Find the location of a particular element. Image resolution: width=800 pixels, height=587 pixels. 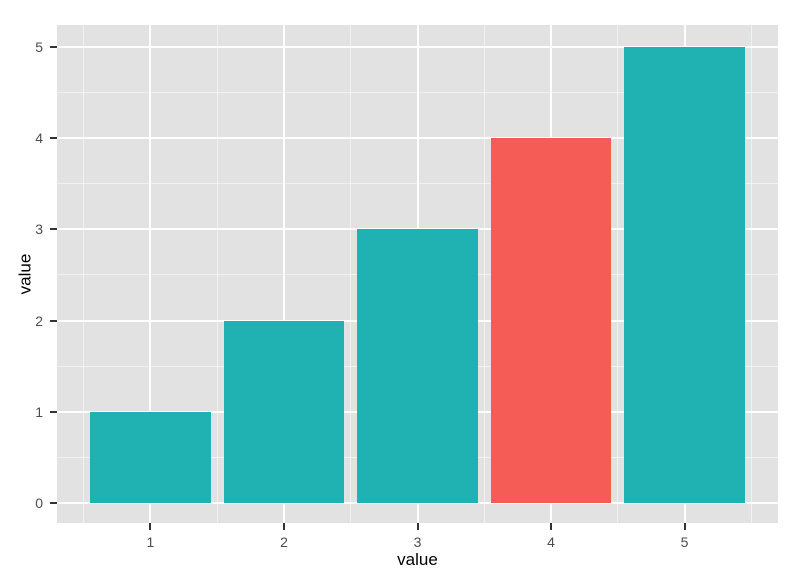

x-tick-label: 3 is located at coordinates (417, 542).